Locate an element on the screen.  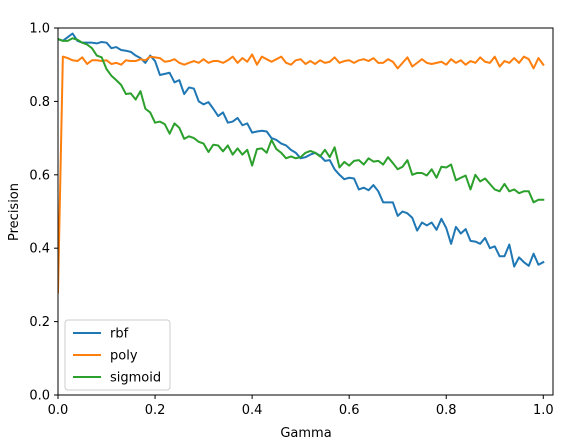
y-tick-label: 0.6 is located at coordinates (39, 175).